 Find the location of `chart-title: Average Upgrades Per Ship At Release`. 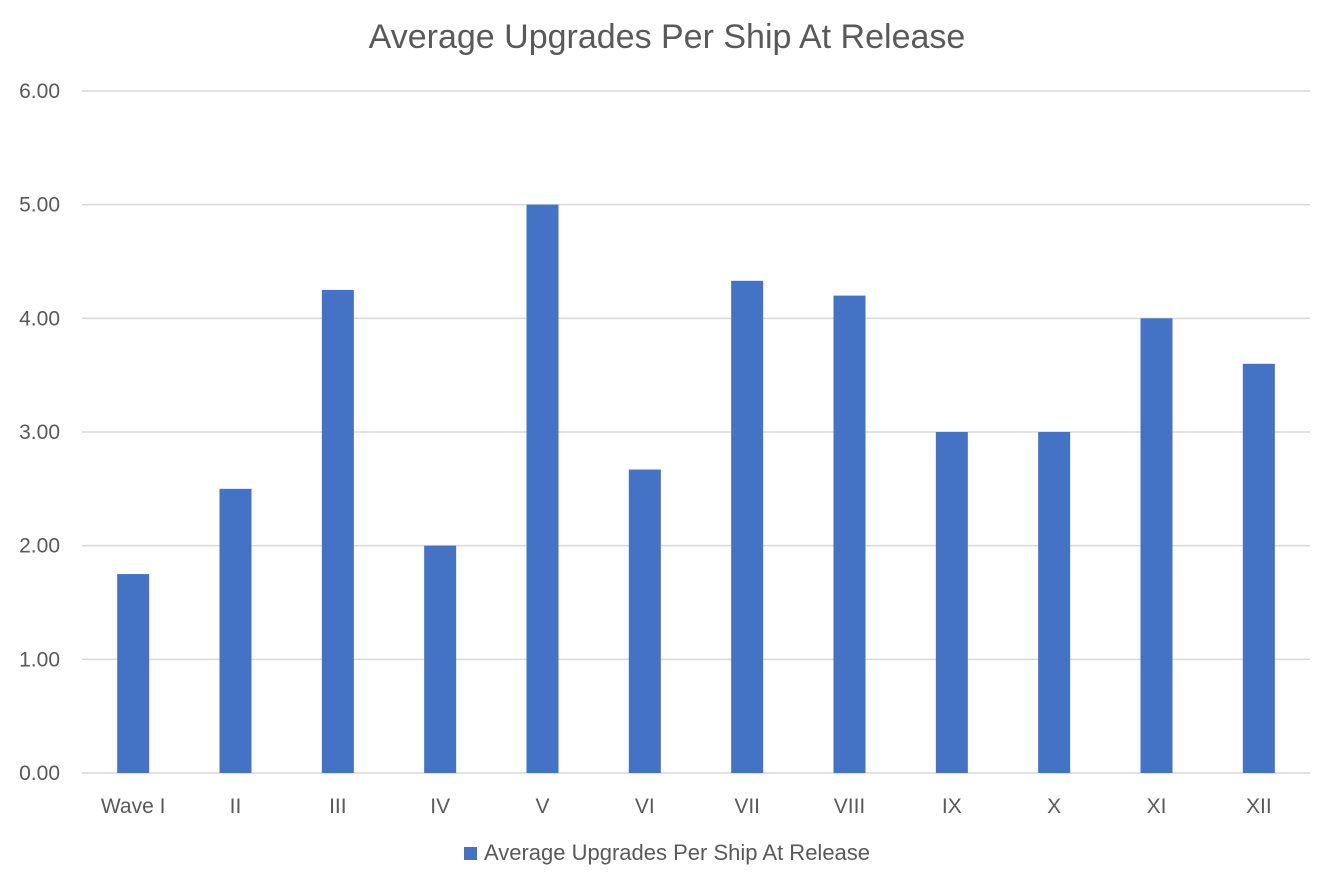

chart-title: Average Upgrades Per Ship At Release is located at coordinates (667, 37).